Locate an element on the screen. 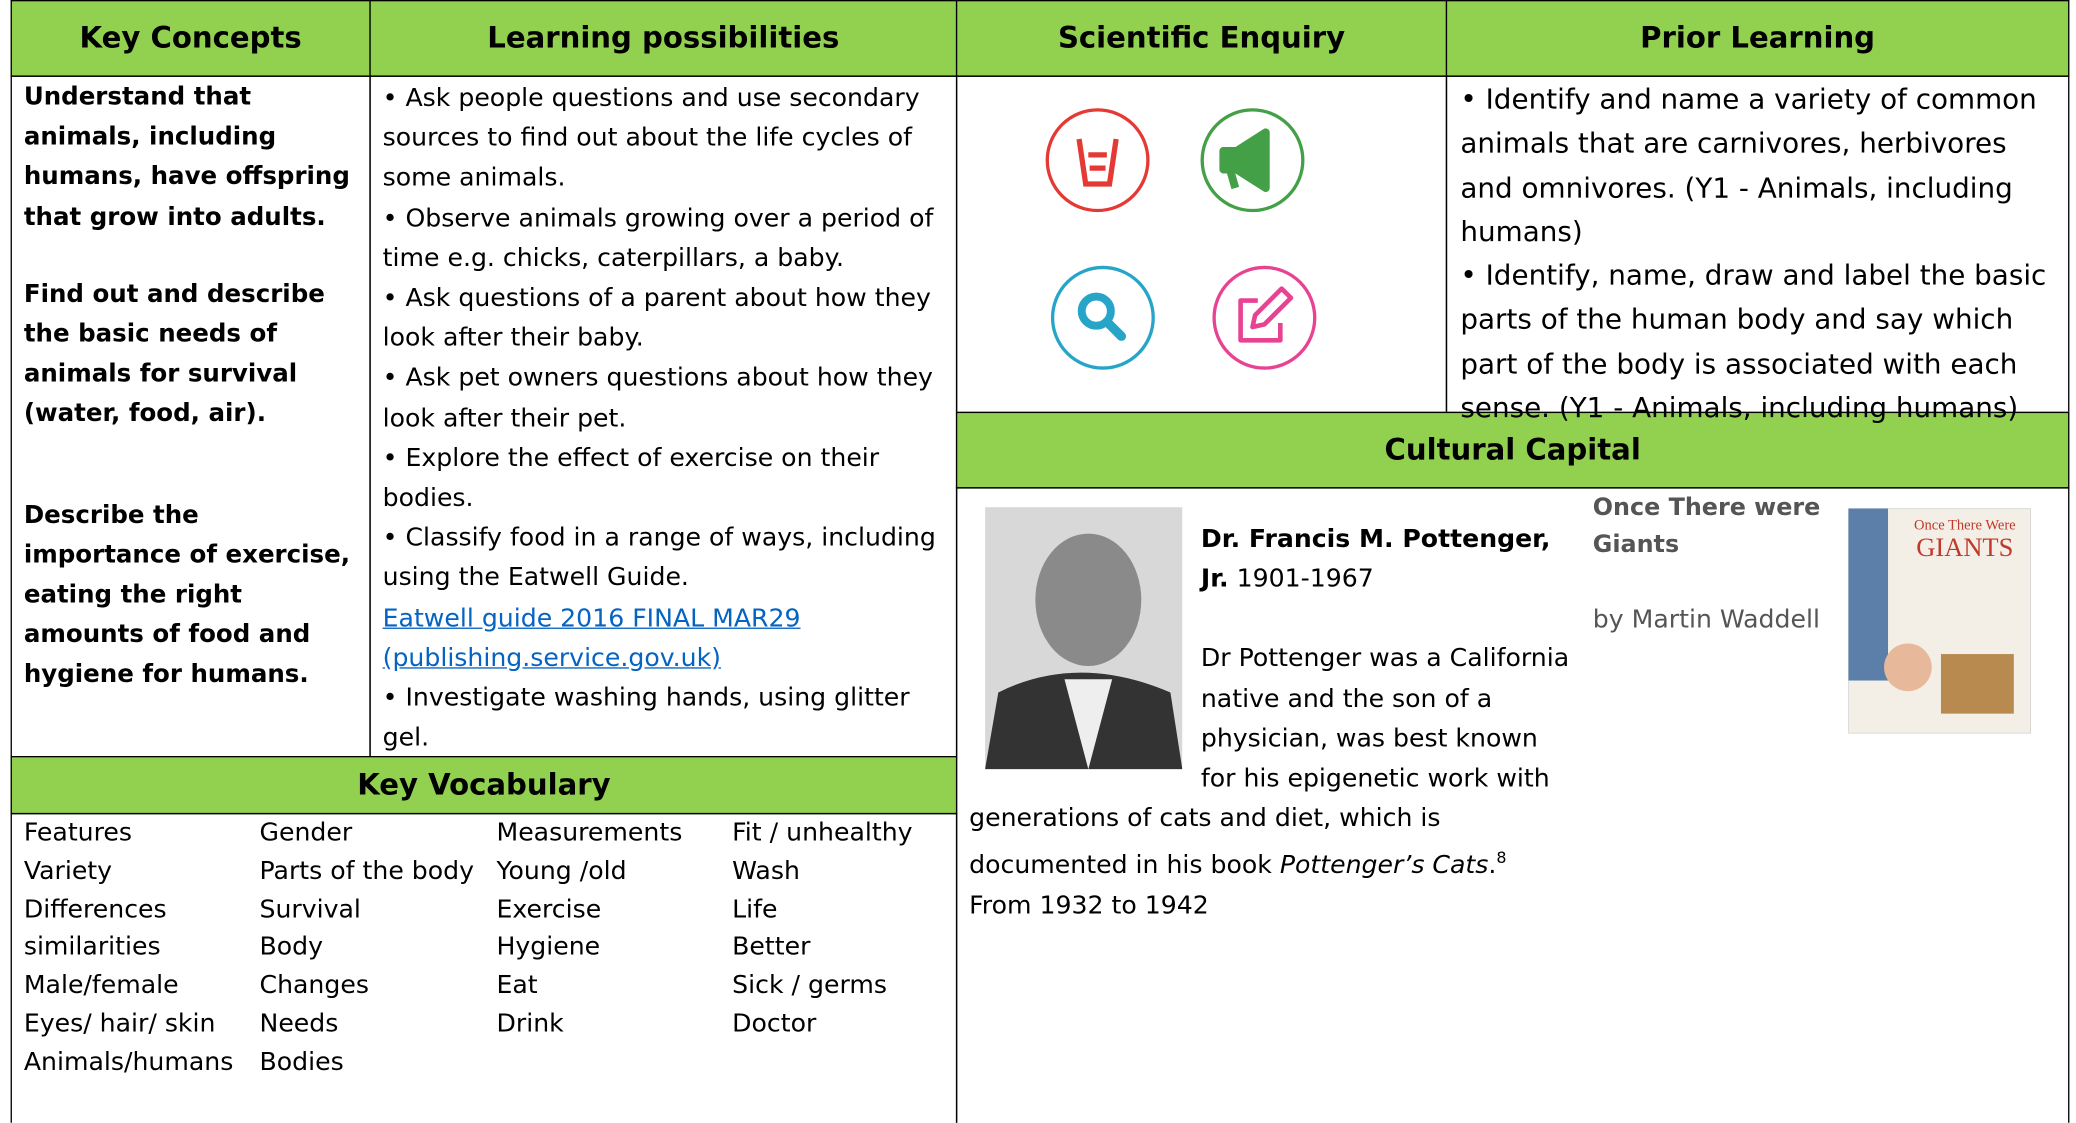 This screenshot has height=1123, width=2076. photo-head is located at coordinates (1088, 599).